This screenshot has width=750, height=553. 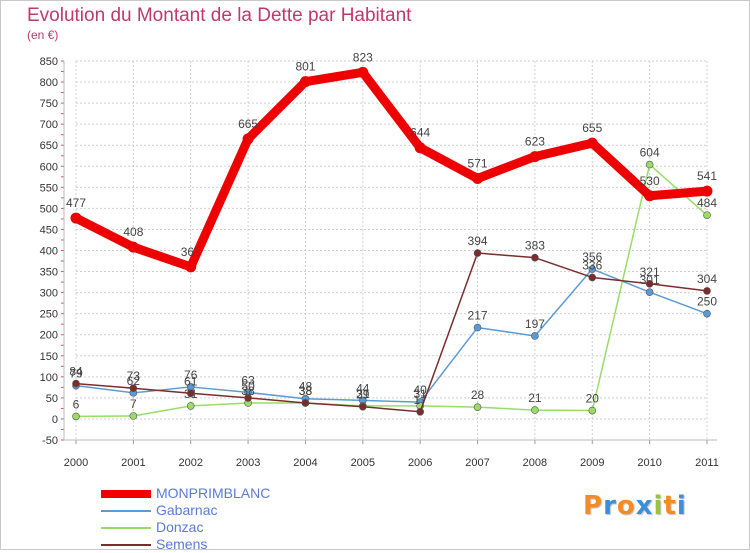 I want to click on data-label-semens: 321, so click(x=650, y=272).